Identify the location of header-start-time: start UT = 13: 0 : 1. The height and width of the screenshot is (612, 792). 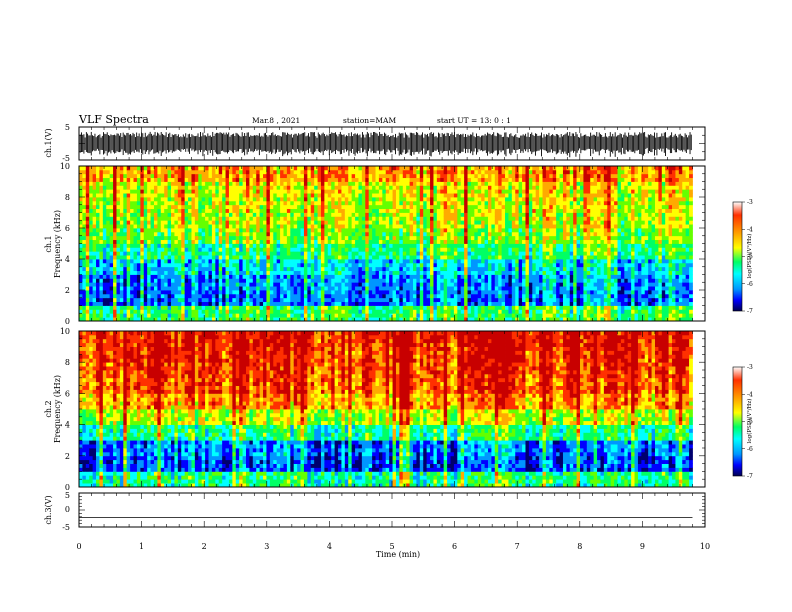
(474, 120).